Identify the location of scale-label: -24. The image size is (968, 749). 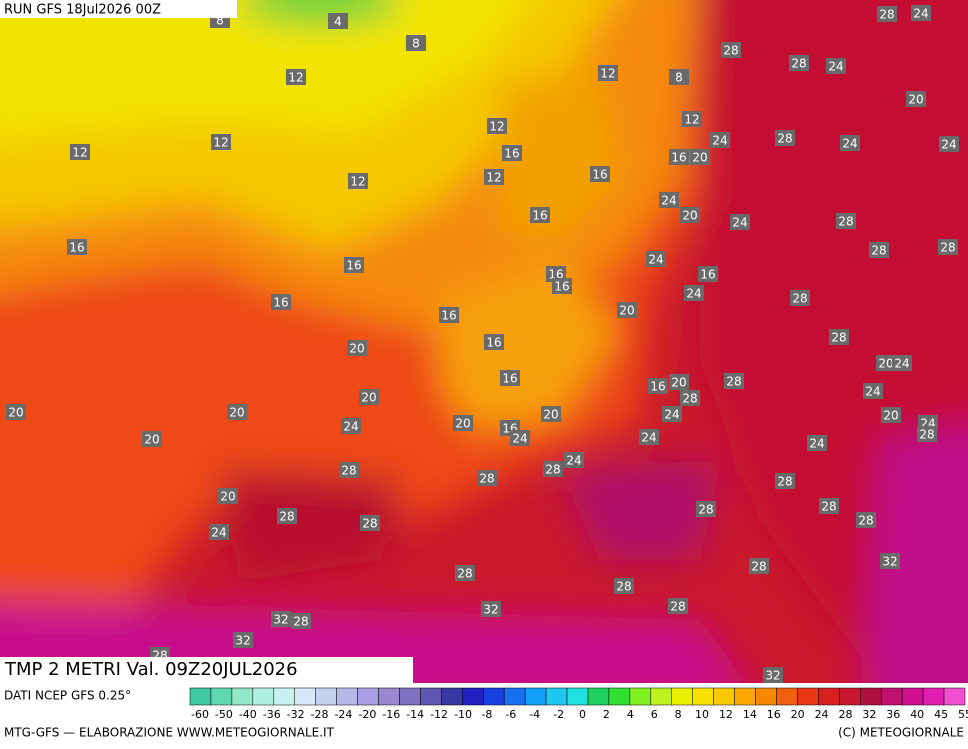
(343, 714).